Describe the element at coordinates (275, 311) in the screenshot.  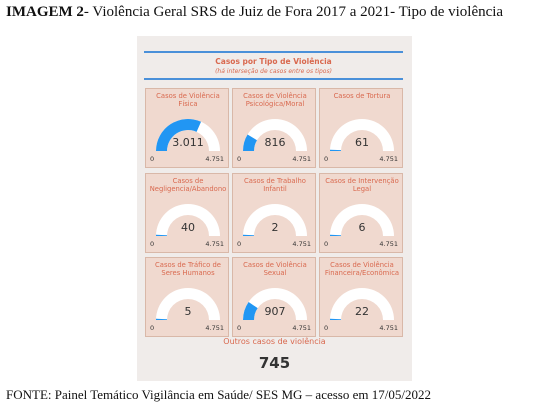
I see `gauge-value: 907` at that location.